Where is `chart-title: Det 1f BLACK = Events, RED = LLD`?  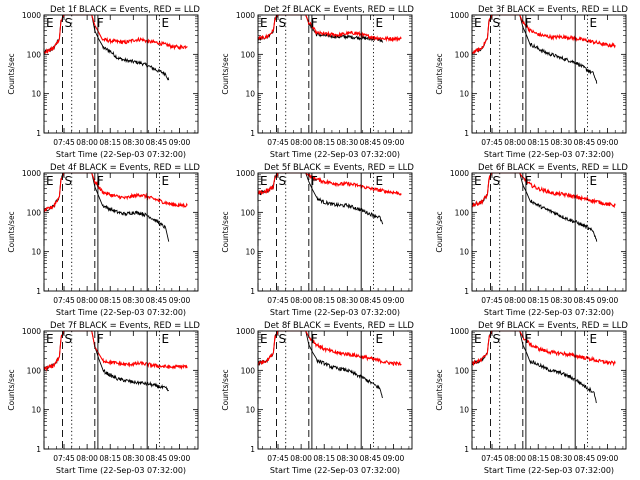
chart-title: Det 1f BLACK = Events, RED = LLD is located at coordinates (125, 10).